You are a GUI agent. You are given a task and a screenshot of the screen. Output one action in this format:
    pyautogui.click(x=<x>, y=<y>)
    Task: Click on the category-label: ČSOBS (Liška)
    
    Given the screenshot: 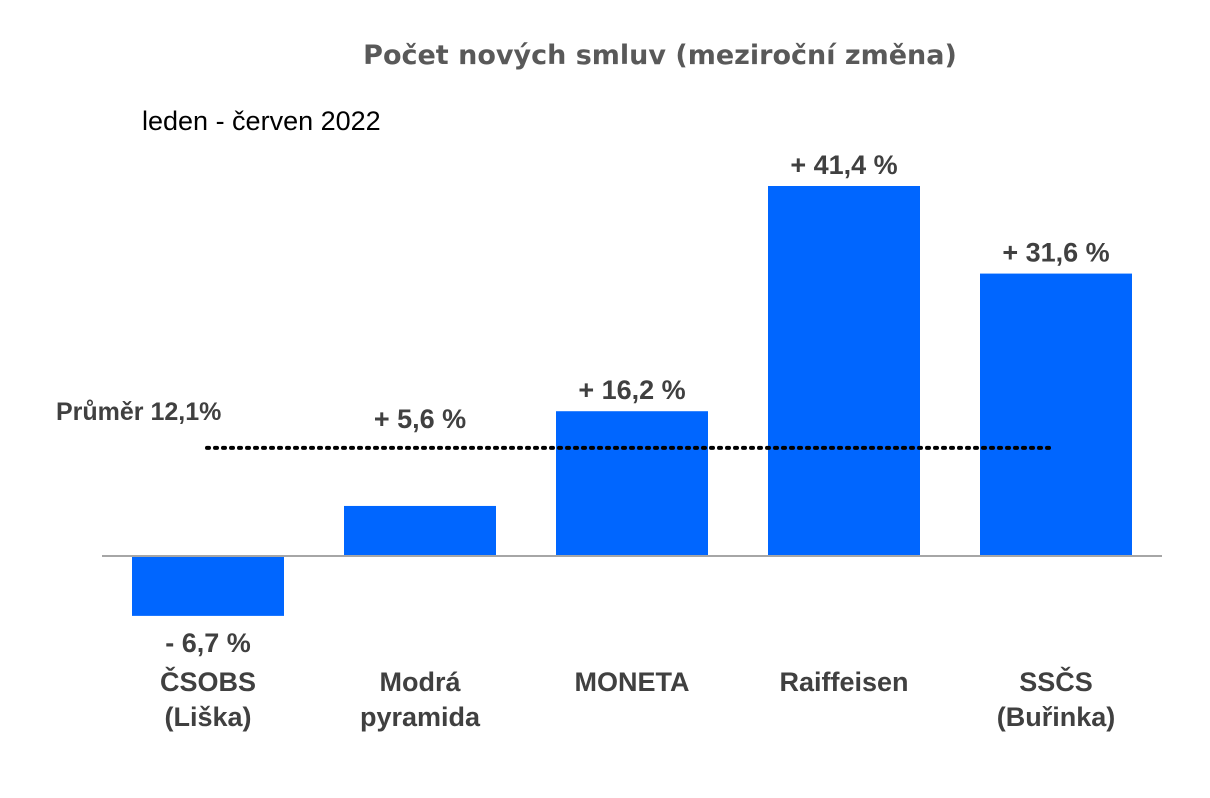 What is the action you would take?
    pyautogui.click(x=208, y=699)
    